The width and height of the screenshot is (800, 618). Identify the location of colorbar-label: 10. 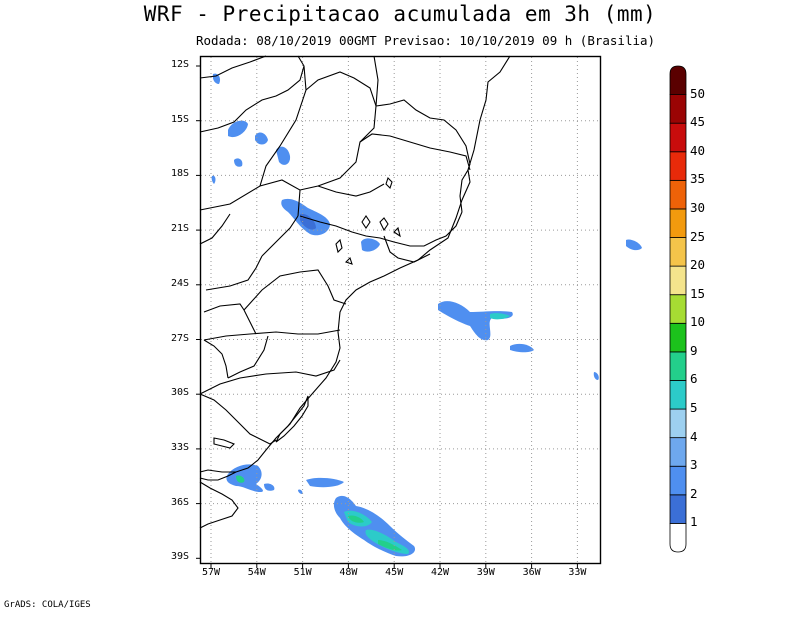
(698, 322).